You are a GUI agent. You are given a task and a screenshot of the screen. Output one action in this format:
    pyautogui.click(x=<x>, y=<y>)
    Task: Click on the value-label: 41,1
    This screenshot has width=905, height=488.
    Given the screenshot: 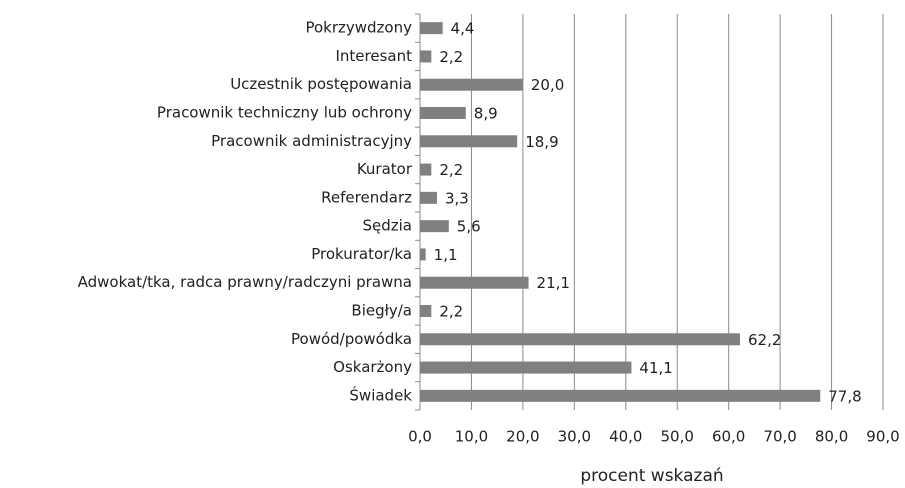 What is the action you would take?
    pyautogui.click(x=655, y=368)
    